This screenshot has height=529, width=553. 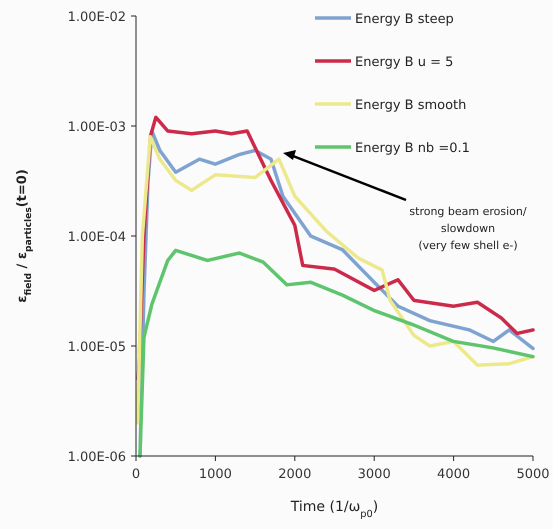 What do you see at coordinates (97, 237) in the screenshot?
I see `y-tick-label: 1.00E-04` at bounding box center [97, 237].